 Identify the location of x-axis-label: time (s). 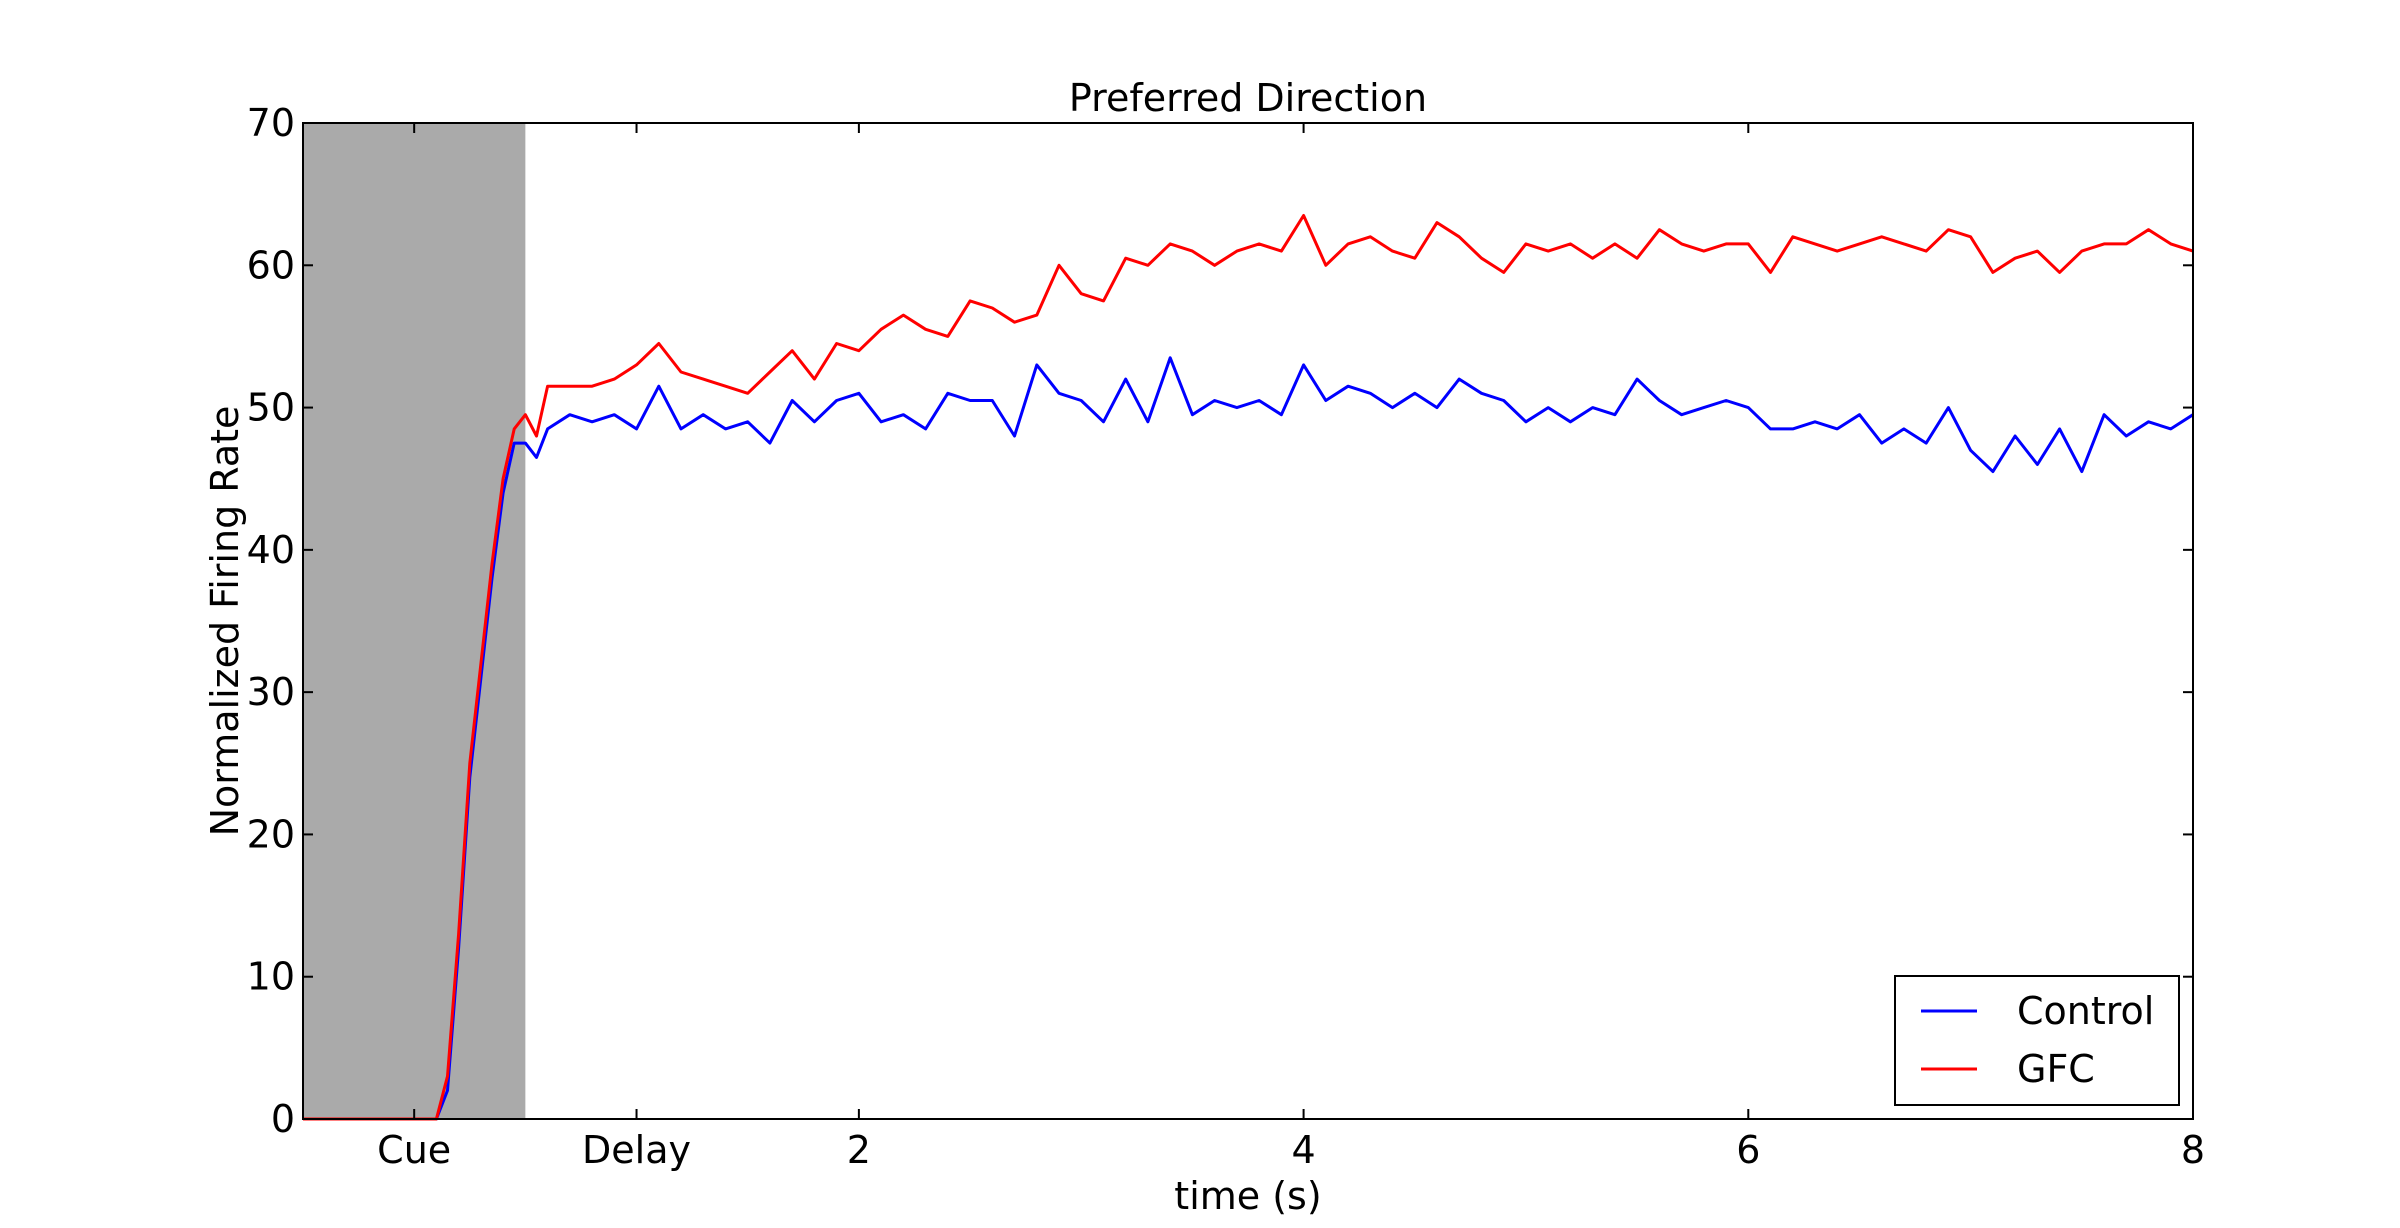
(1247, 1196).